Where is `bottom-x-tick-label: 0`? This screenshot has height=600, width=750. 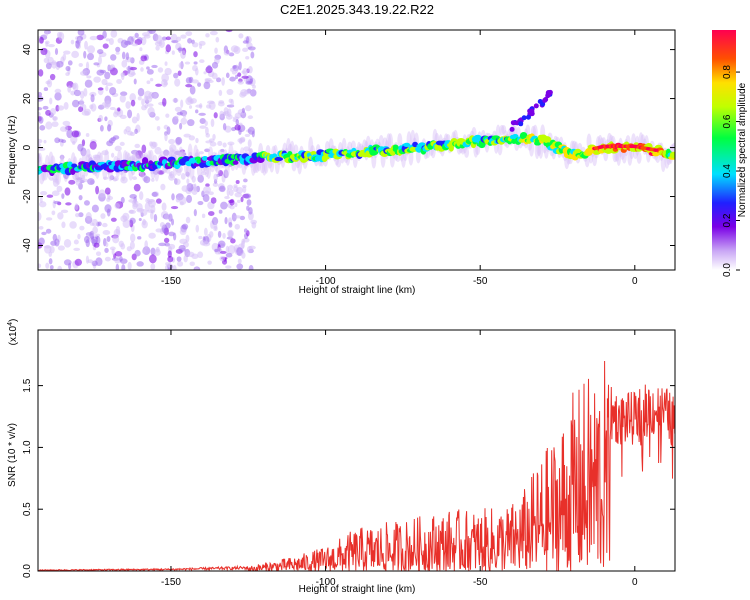 bottom-x-tick-label: 0 is located at coordinates (635, 582).